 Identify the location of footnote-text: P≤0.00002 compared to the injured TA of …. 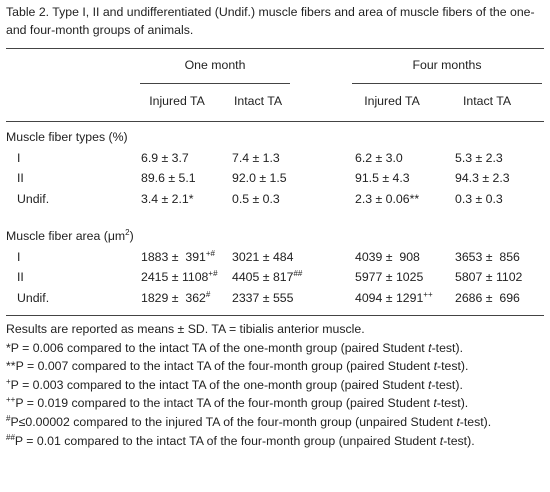
(233, 421).